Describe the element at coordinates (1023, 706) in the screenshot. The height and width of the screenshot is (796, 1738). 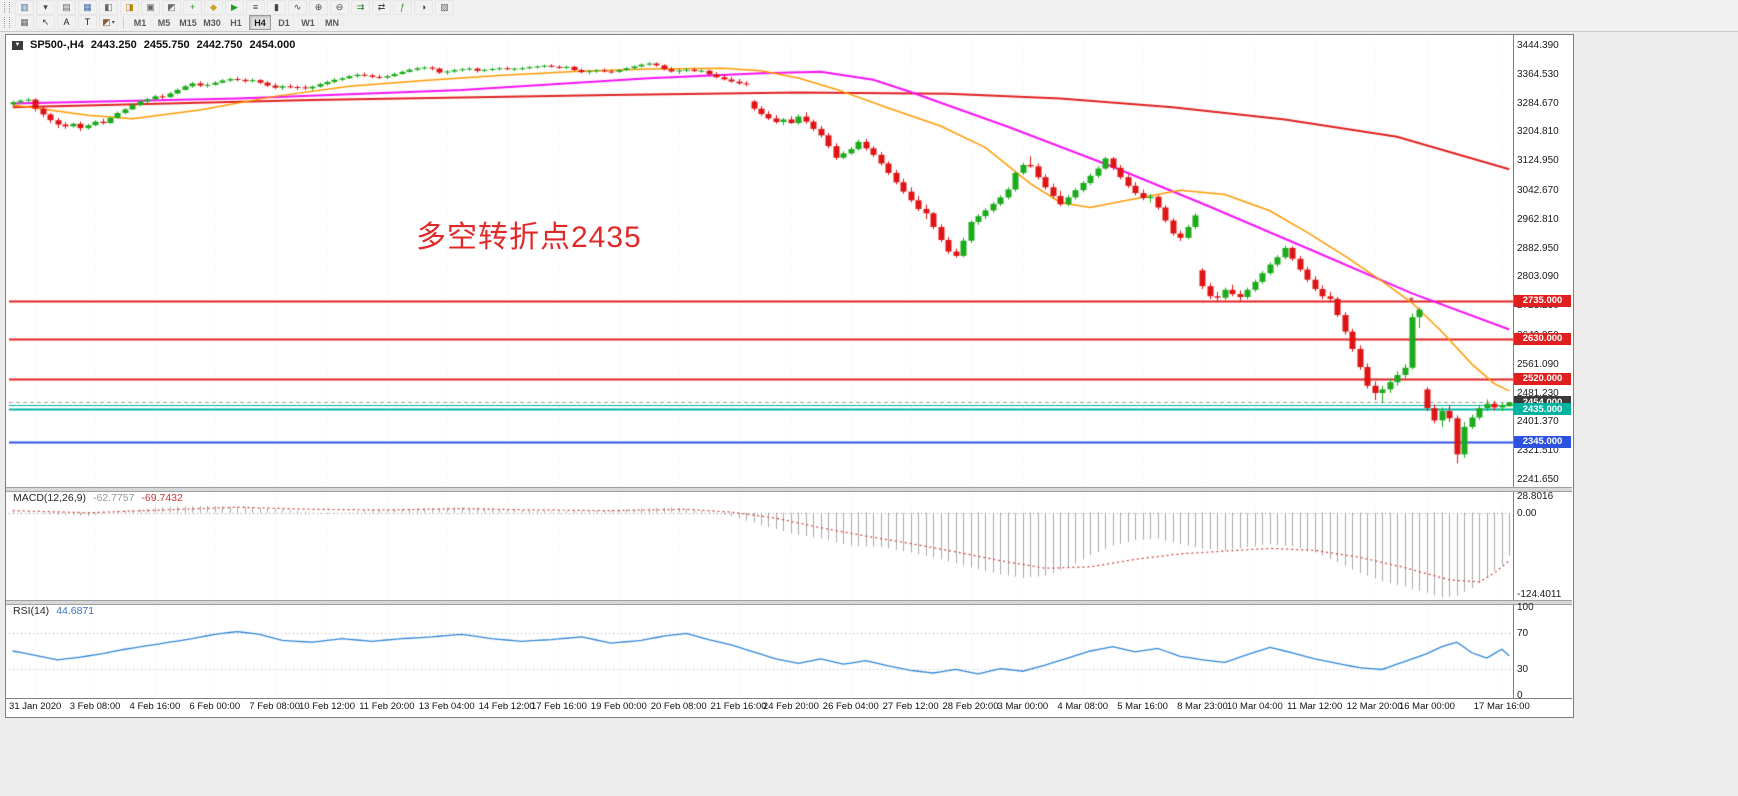
I see `time-axis-label: 3 Mar 00:00` at that location.